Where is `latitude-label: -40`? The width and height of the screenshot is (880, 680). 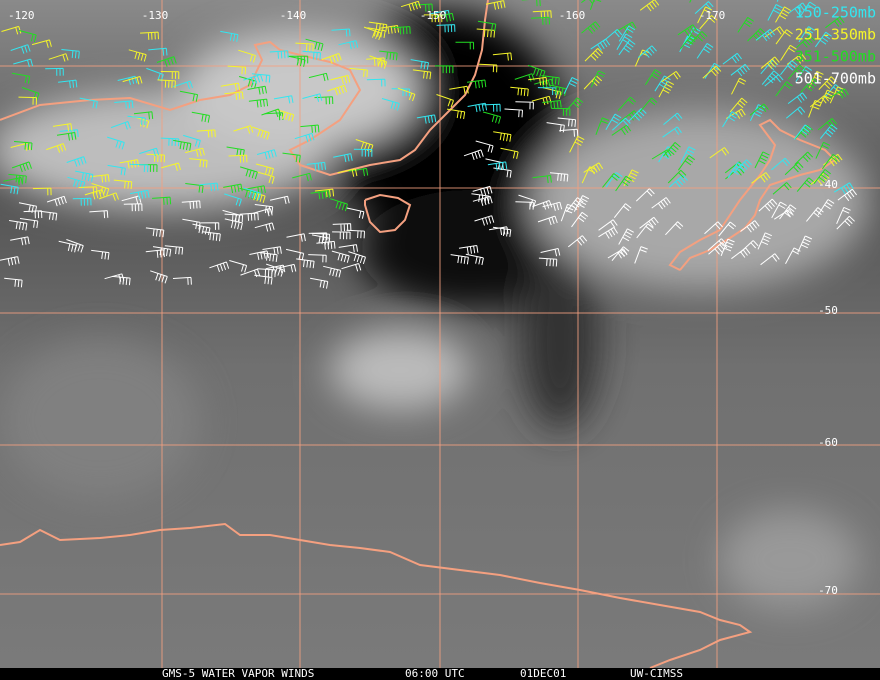 latitude-label: -40 is located at coordinates (828, 184).